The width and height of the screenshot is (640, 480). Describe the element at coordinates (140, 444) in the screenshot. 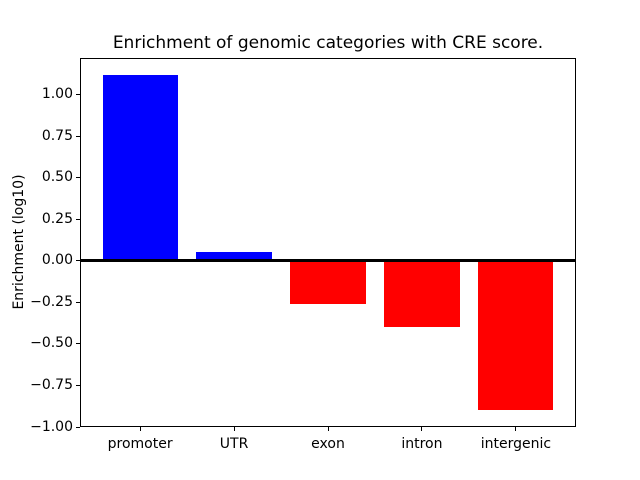

I see `x-tick-label-promoter: promoter` at that location.